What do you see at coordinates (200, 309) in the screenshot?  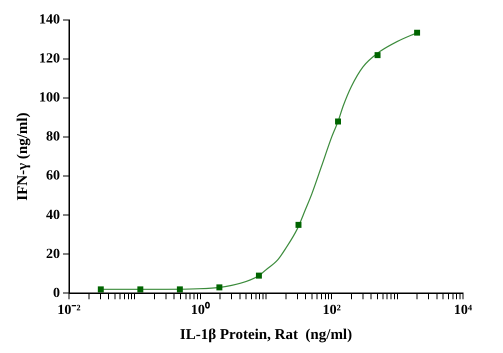 I see `x-tick-label: 10⁰` at bounding box center [200, 309].